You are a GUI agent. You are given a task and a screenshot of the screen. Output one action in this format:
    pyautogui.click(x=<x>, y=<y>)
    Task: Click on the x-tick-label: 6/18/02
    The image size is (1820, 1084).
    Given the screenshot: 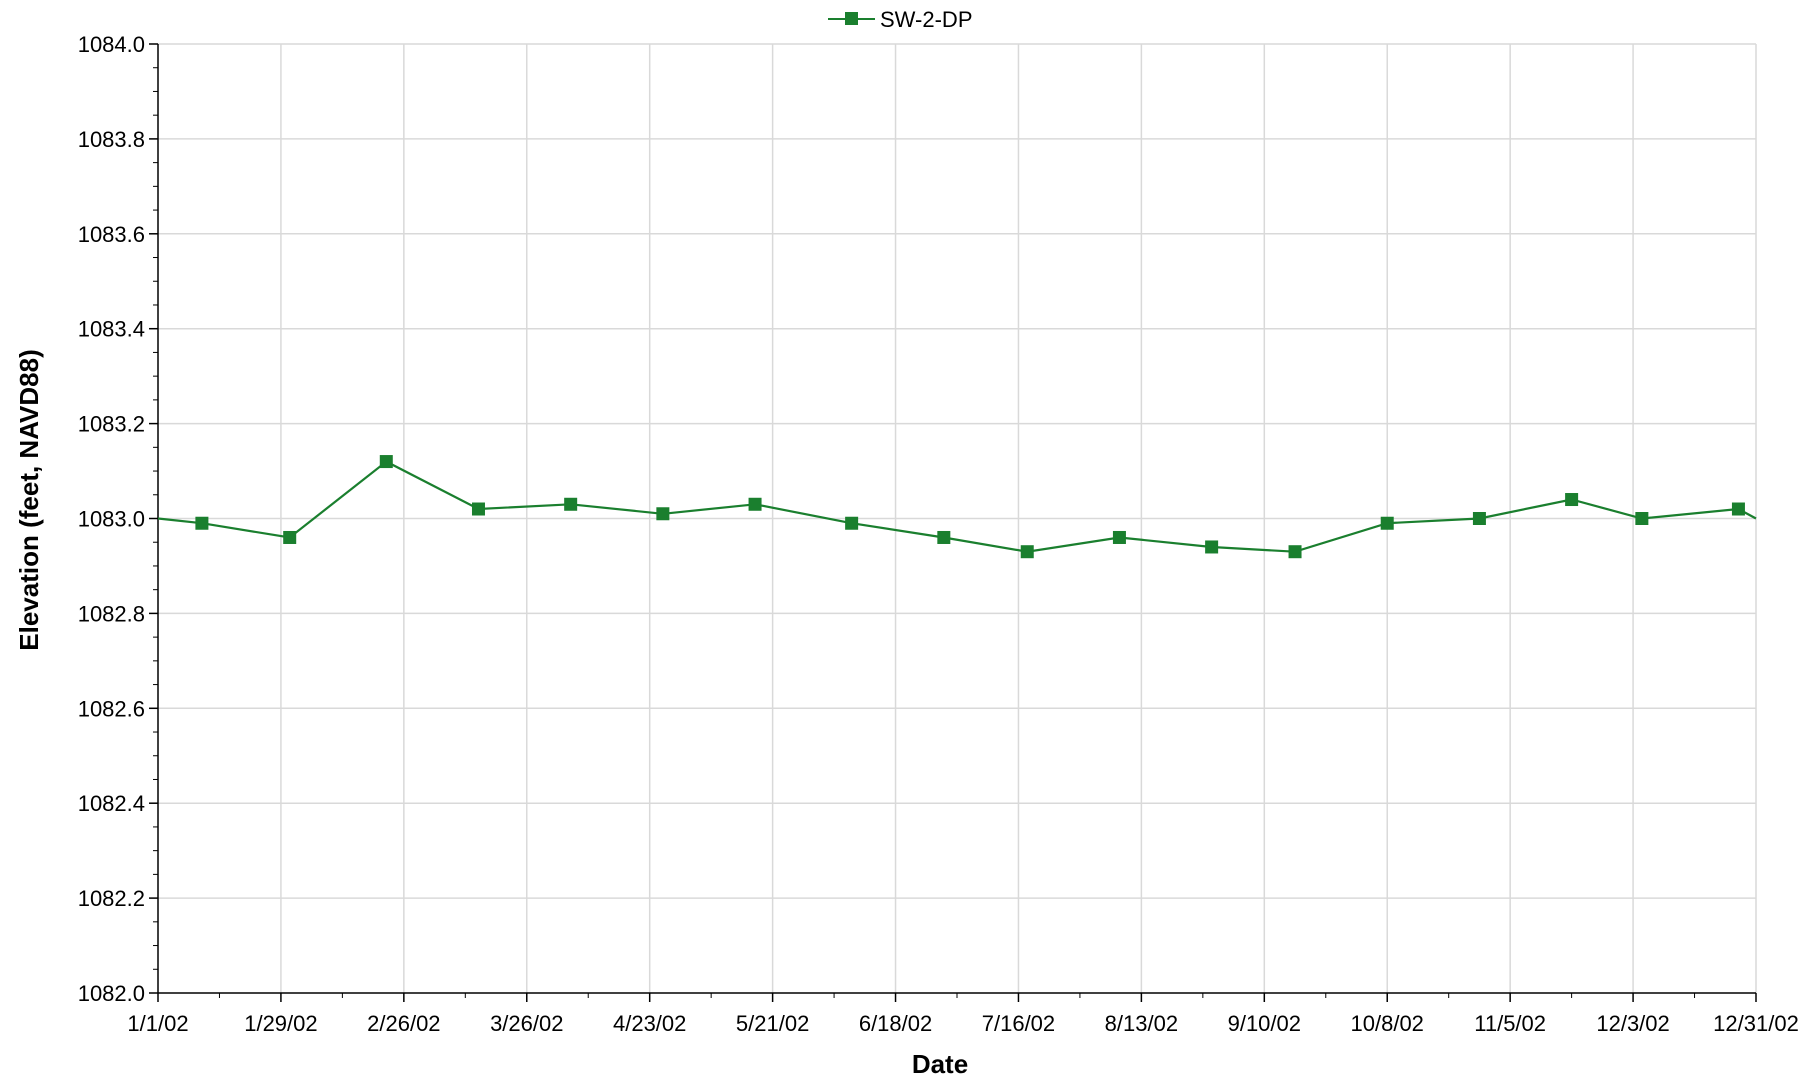 What is the action you would take?
    pyautogui.click(x=895, y=1023)
    